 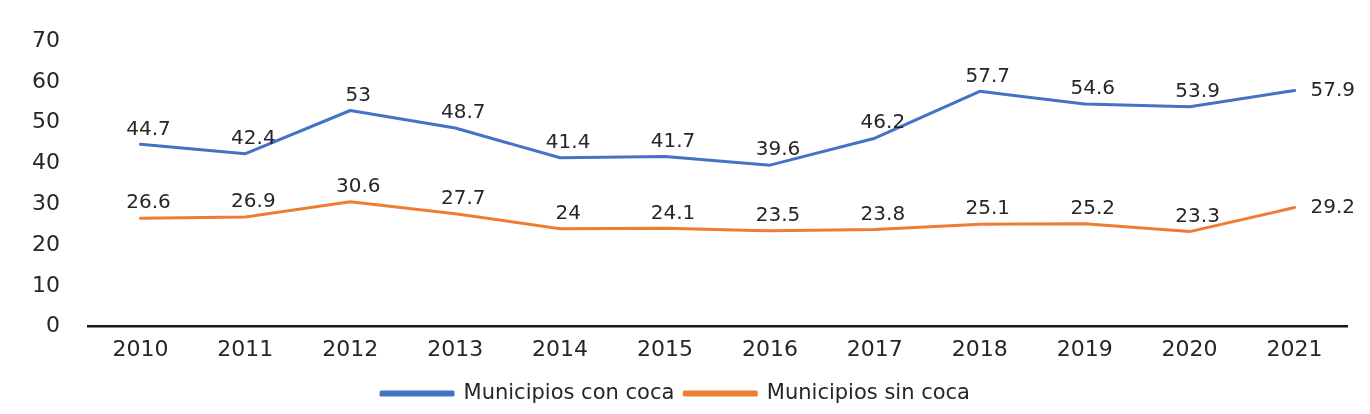 What do you see at coordinates (1197, 90) in the screenshot?
I see `data-label: 53.9` at bounding box center [1197, 90].